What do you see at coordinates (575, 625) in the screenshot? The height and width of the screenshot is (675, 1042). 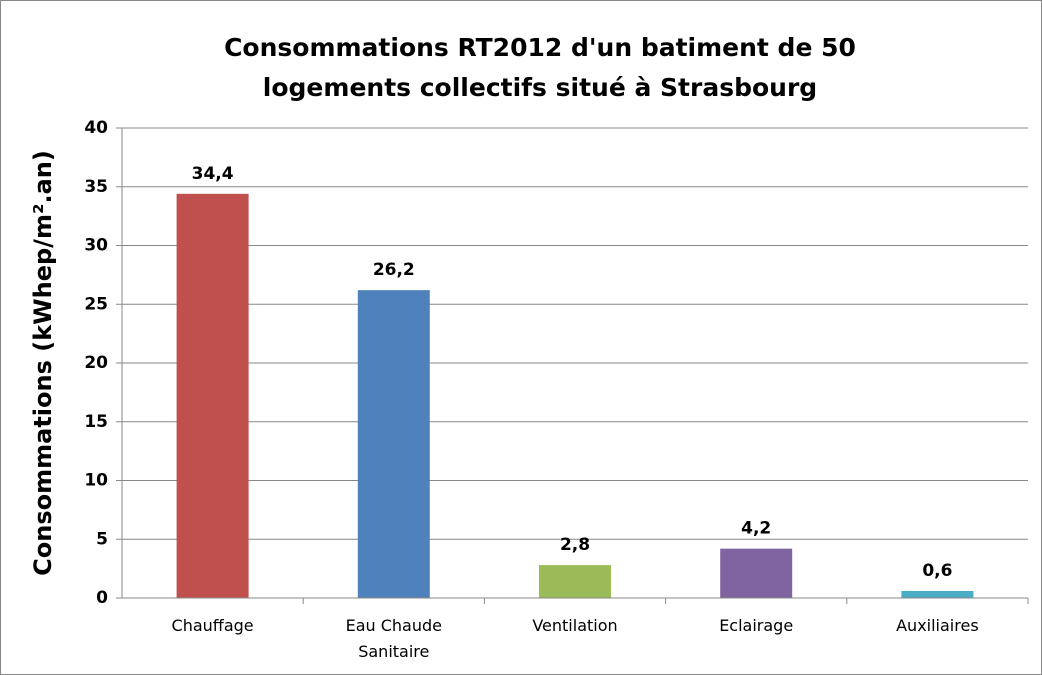 I see `x-tick-label: Ventilation` at bounding box center [575, 625].